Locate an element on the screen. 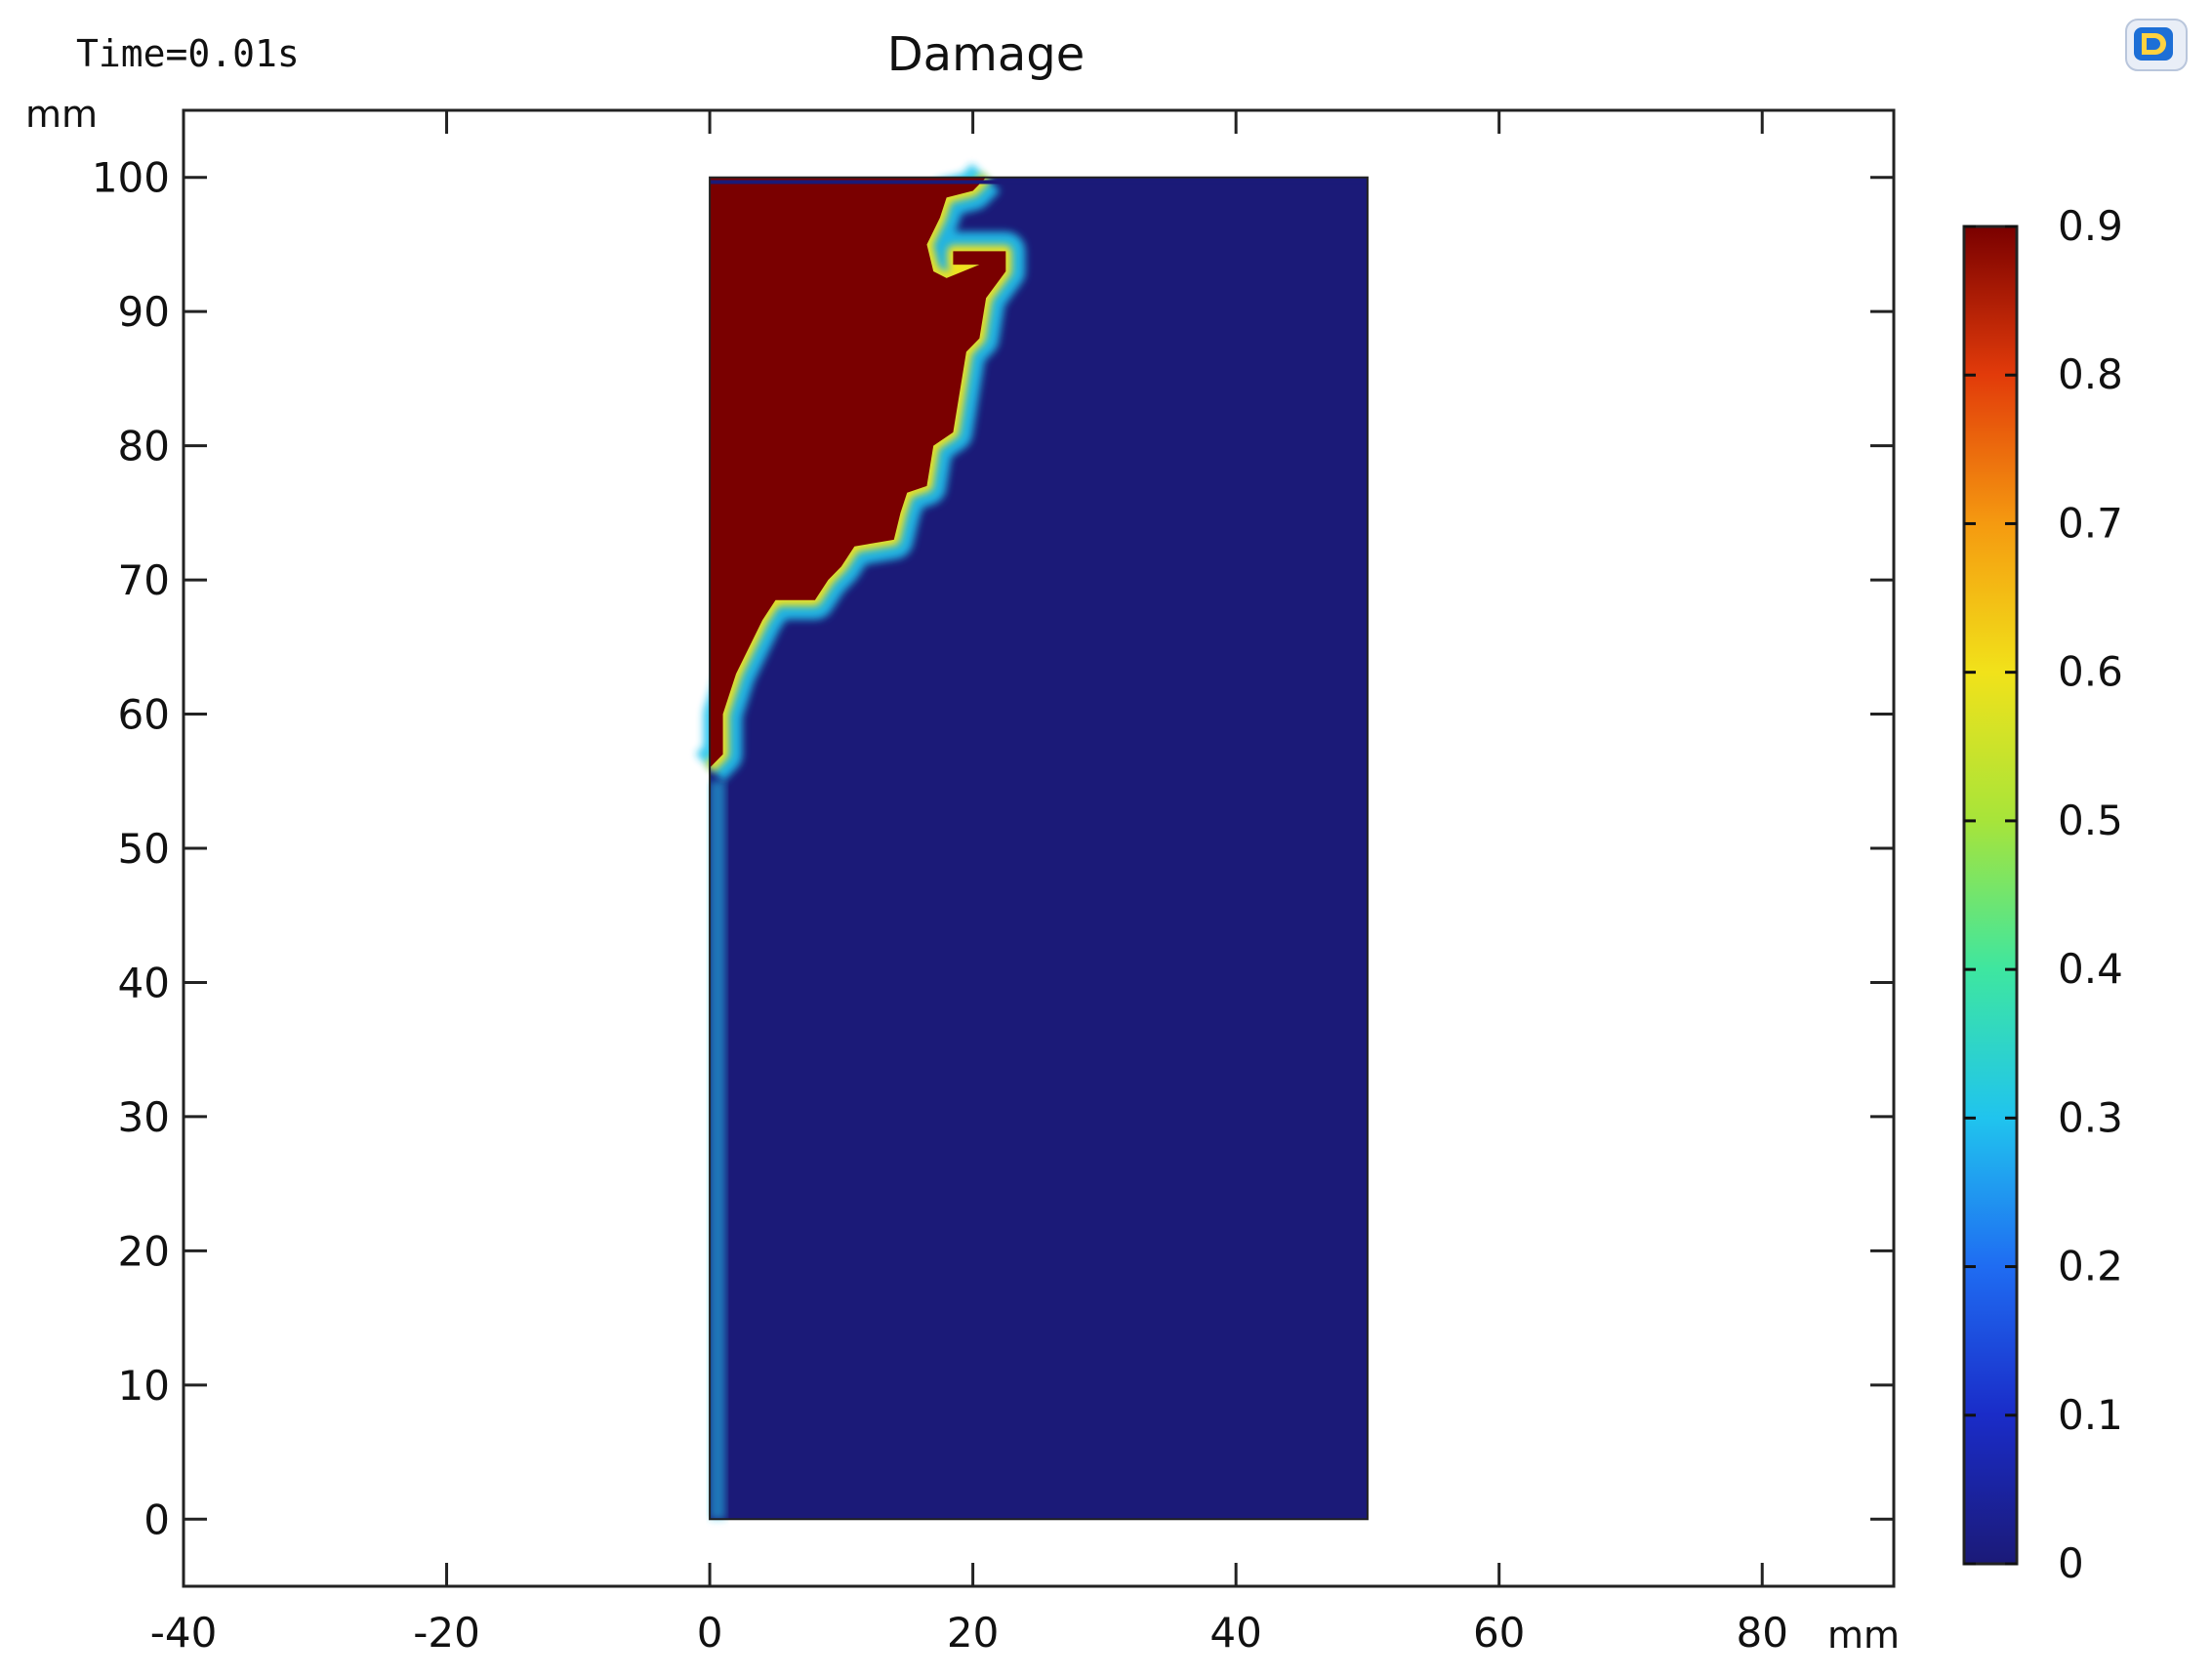 Image resolution: width=2212 pixels, height=1679 pixels. y-tick-label: 40 is located at coordinates (144, 982).